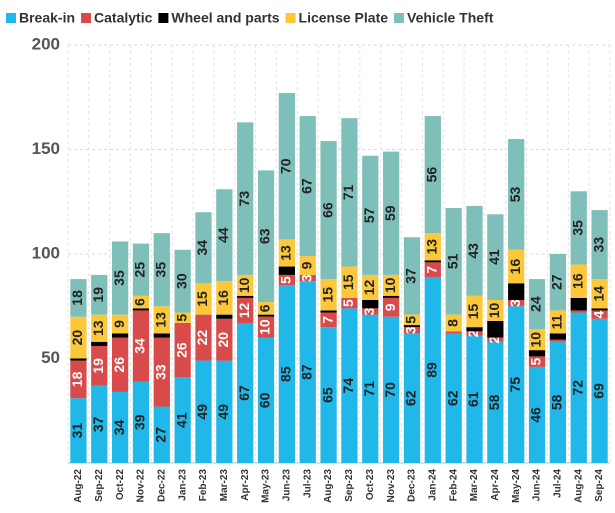 This screenshot has width=615, height=513. What do you see at coordinates (369, 287) in the screenshot?
I see `data-label: 12` at bounding box center [369, 287].